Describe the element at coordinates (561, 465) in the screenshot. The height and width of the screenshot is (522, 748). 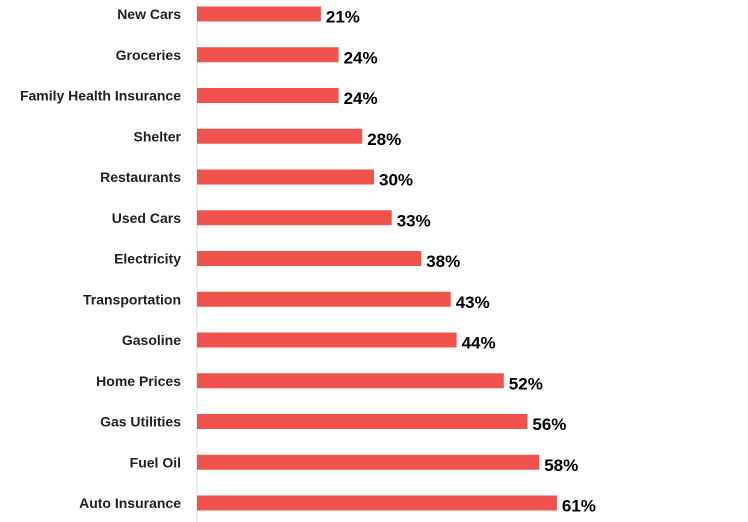
I see `value-label-fuel-oil: 58%` at that location.